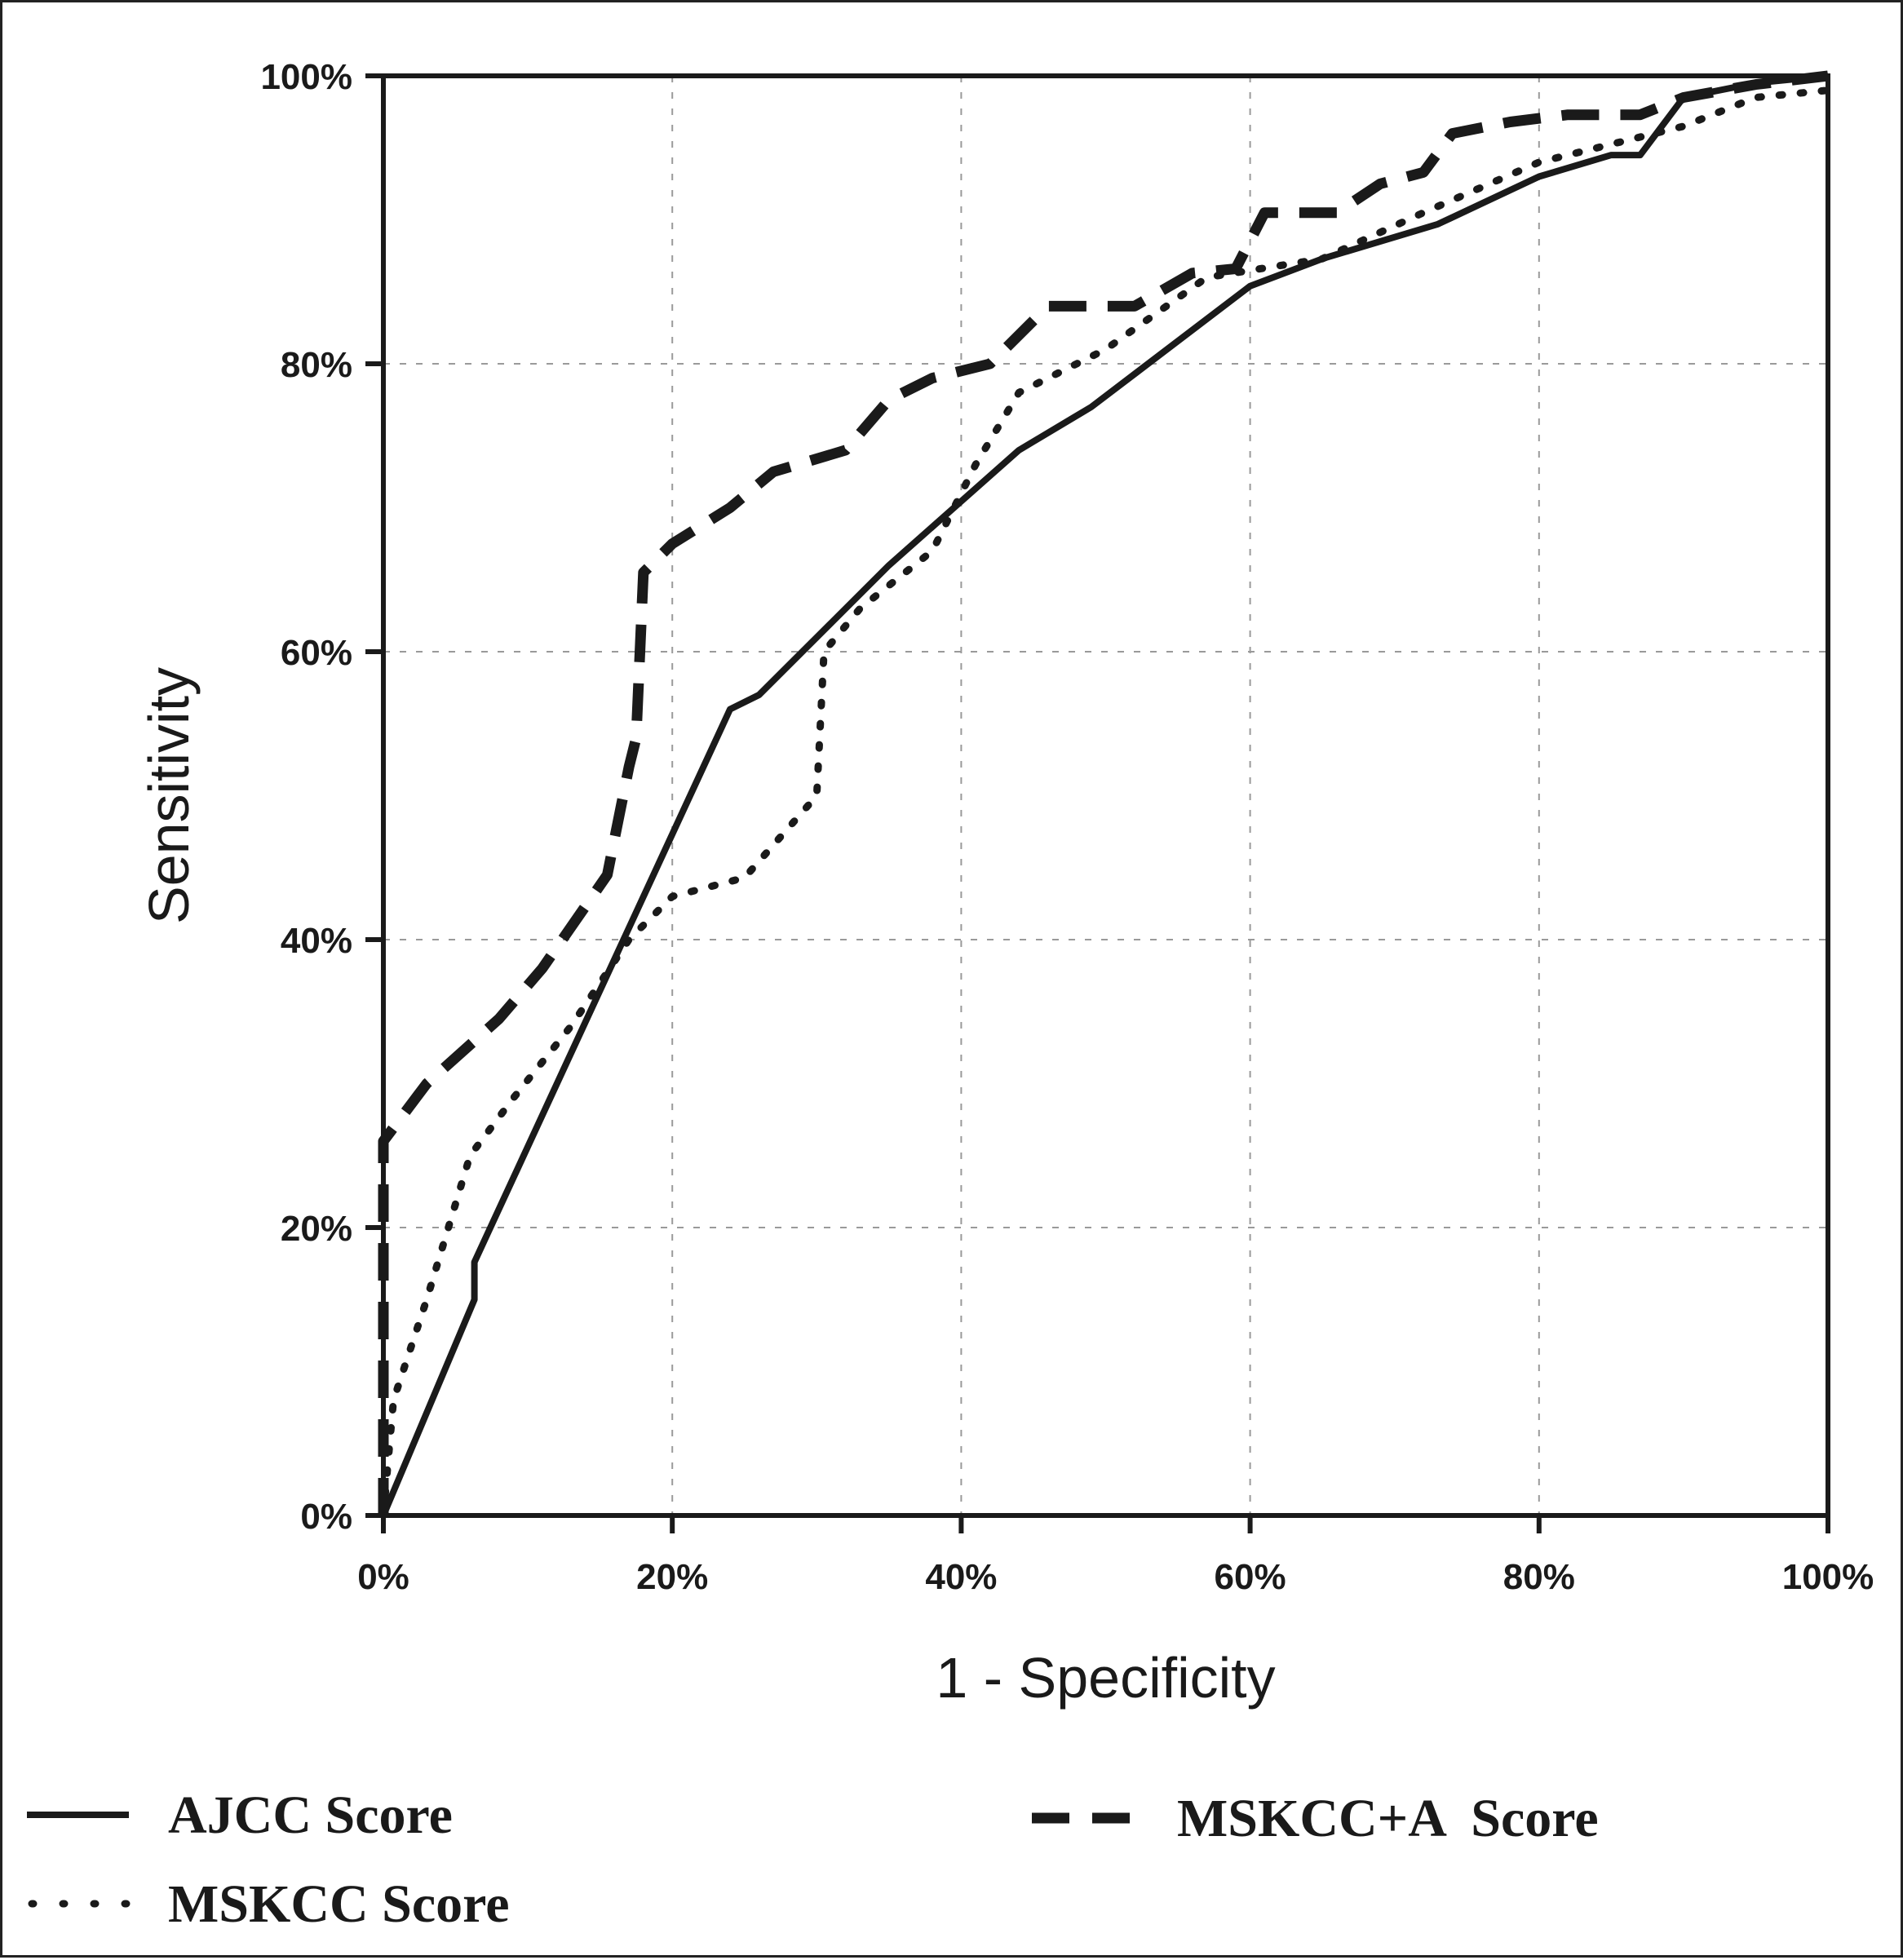 This screenshot has width=1903, height=1960. What do you see at coordinates (813, 1859) in the screenshot?
I see `legend: AJCC Score MSKCC Score MSKCC+A Score` at bounding box center [813, 1859].